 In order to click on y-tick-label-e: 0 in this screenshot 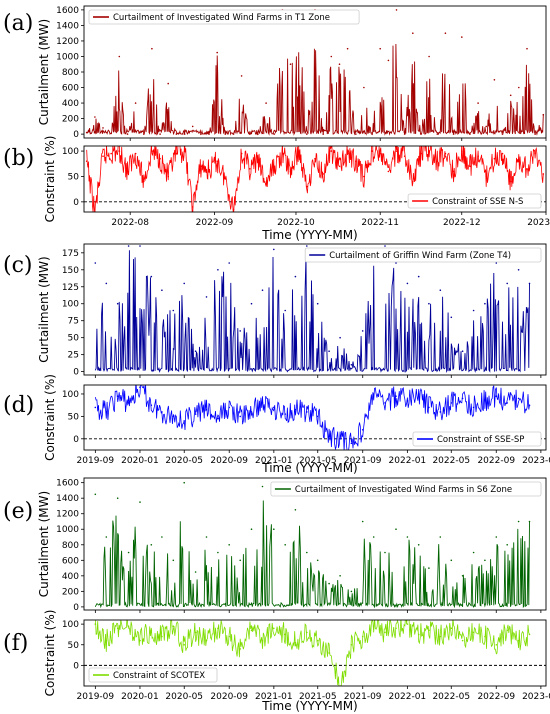, I will do `click(76, 608)`.